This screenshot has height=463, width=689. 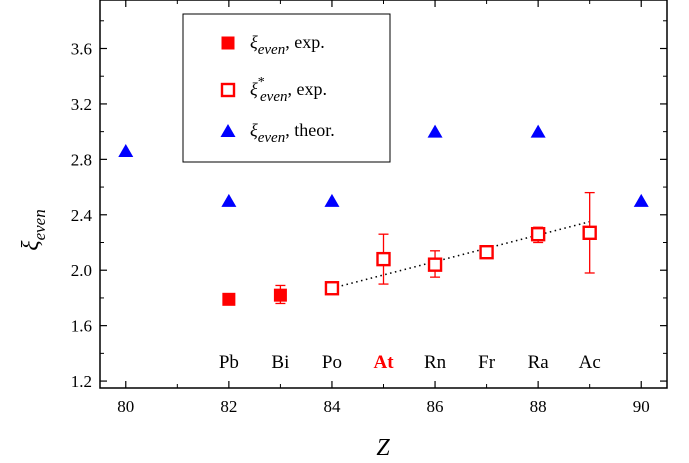 I want to click on legend-item-theor: ξeven, theor., so click(x=277, y=133).